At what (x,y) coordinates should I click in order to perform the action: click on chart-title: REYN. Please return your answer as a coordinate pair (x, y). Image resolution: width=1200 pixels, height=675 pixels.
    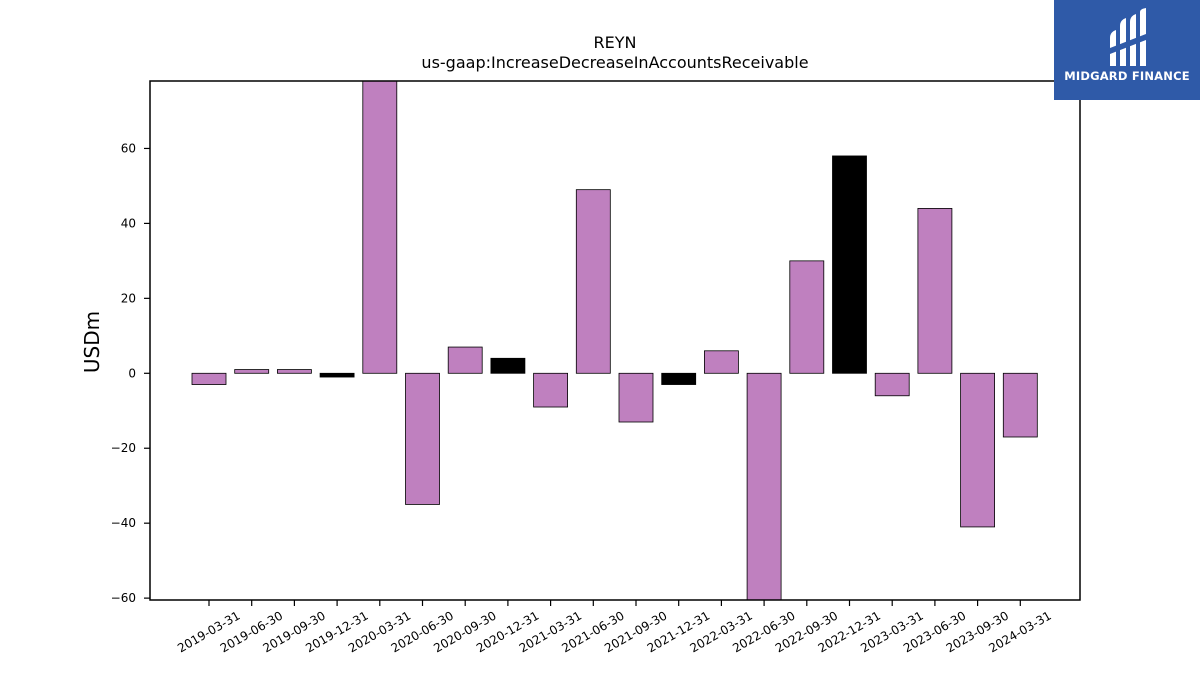
    Looking at the image, I should click on (615, 42).